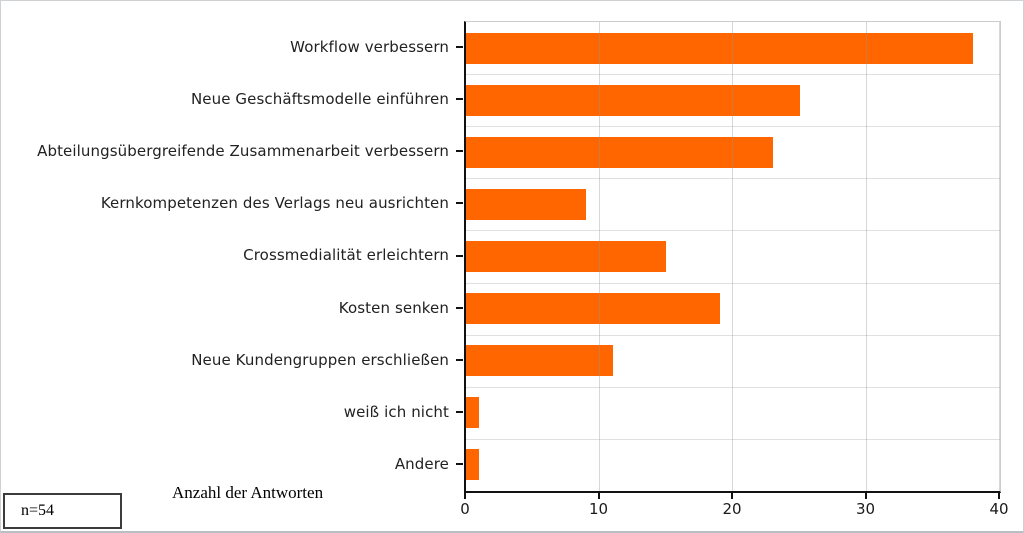  I want to click on x-tick-label: 30, so click(865, 509).